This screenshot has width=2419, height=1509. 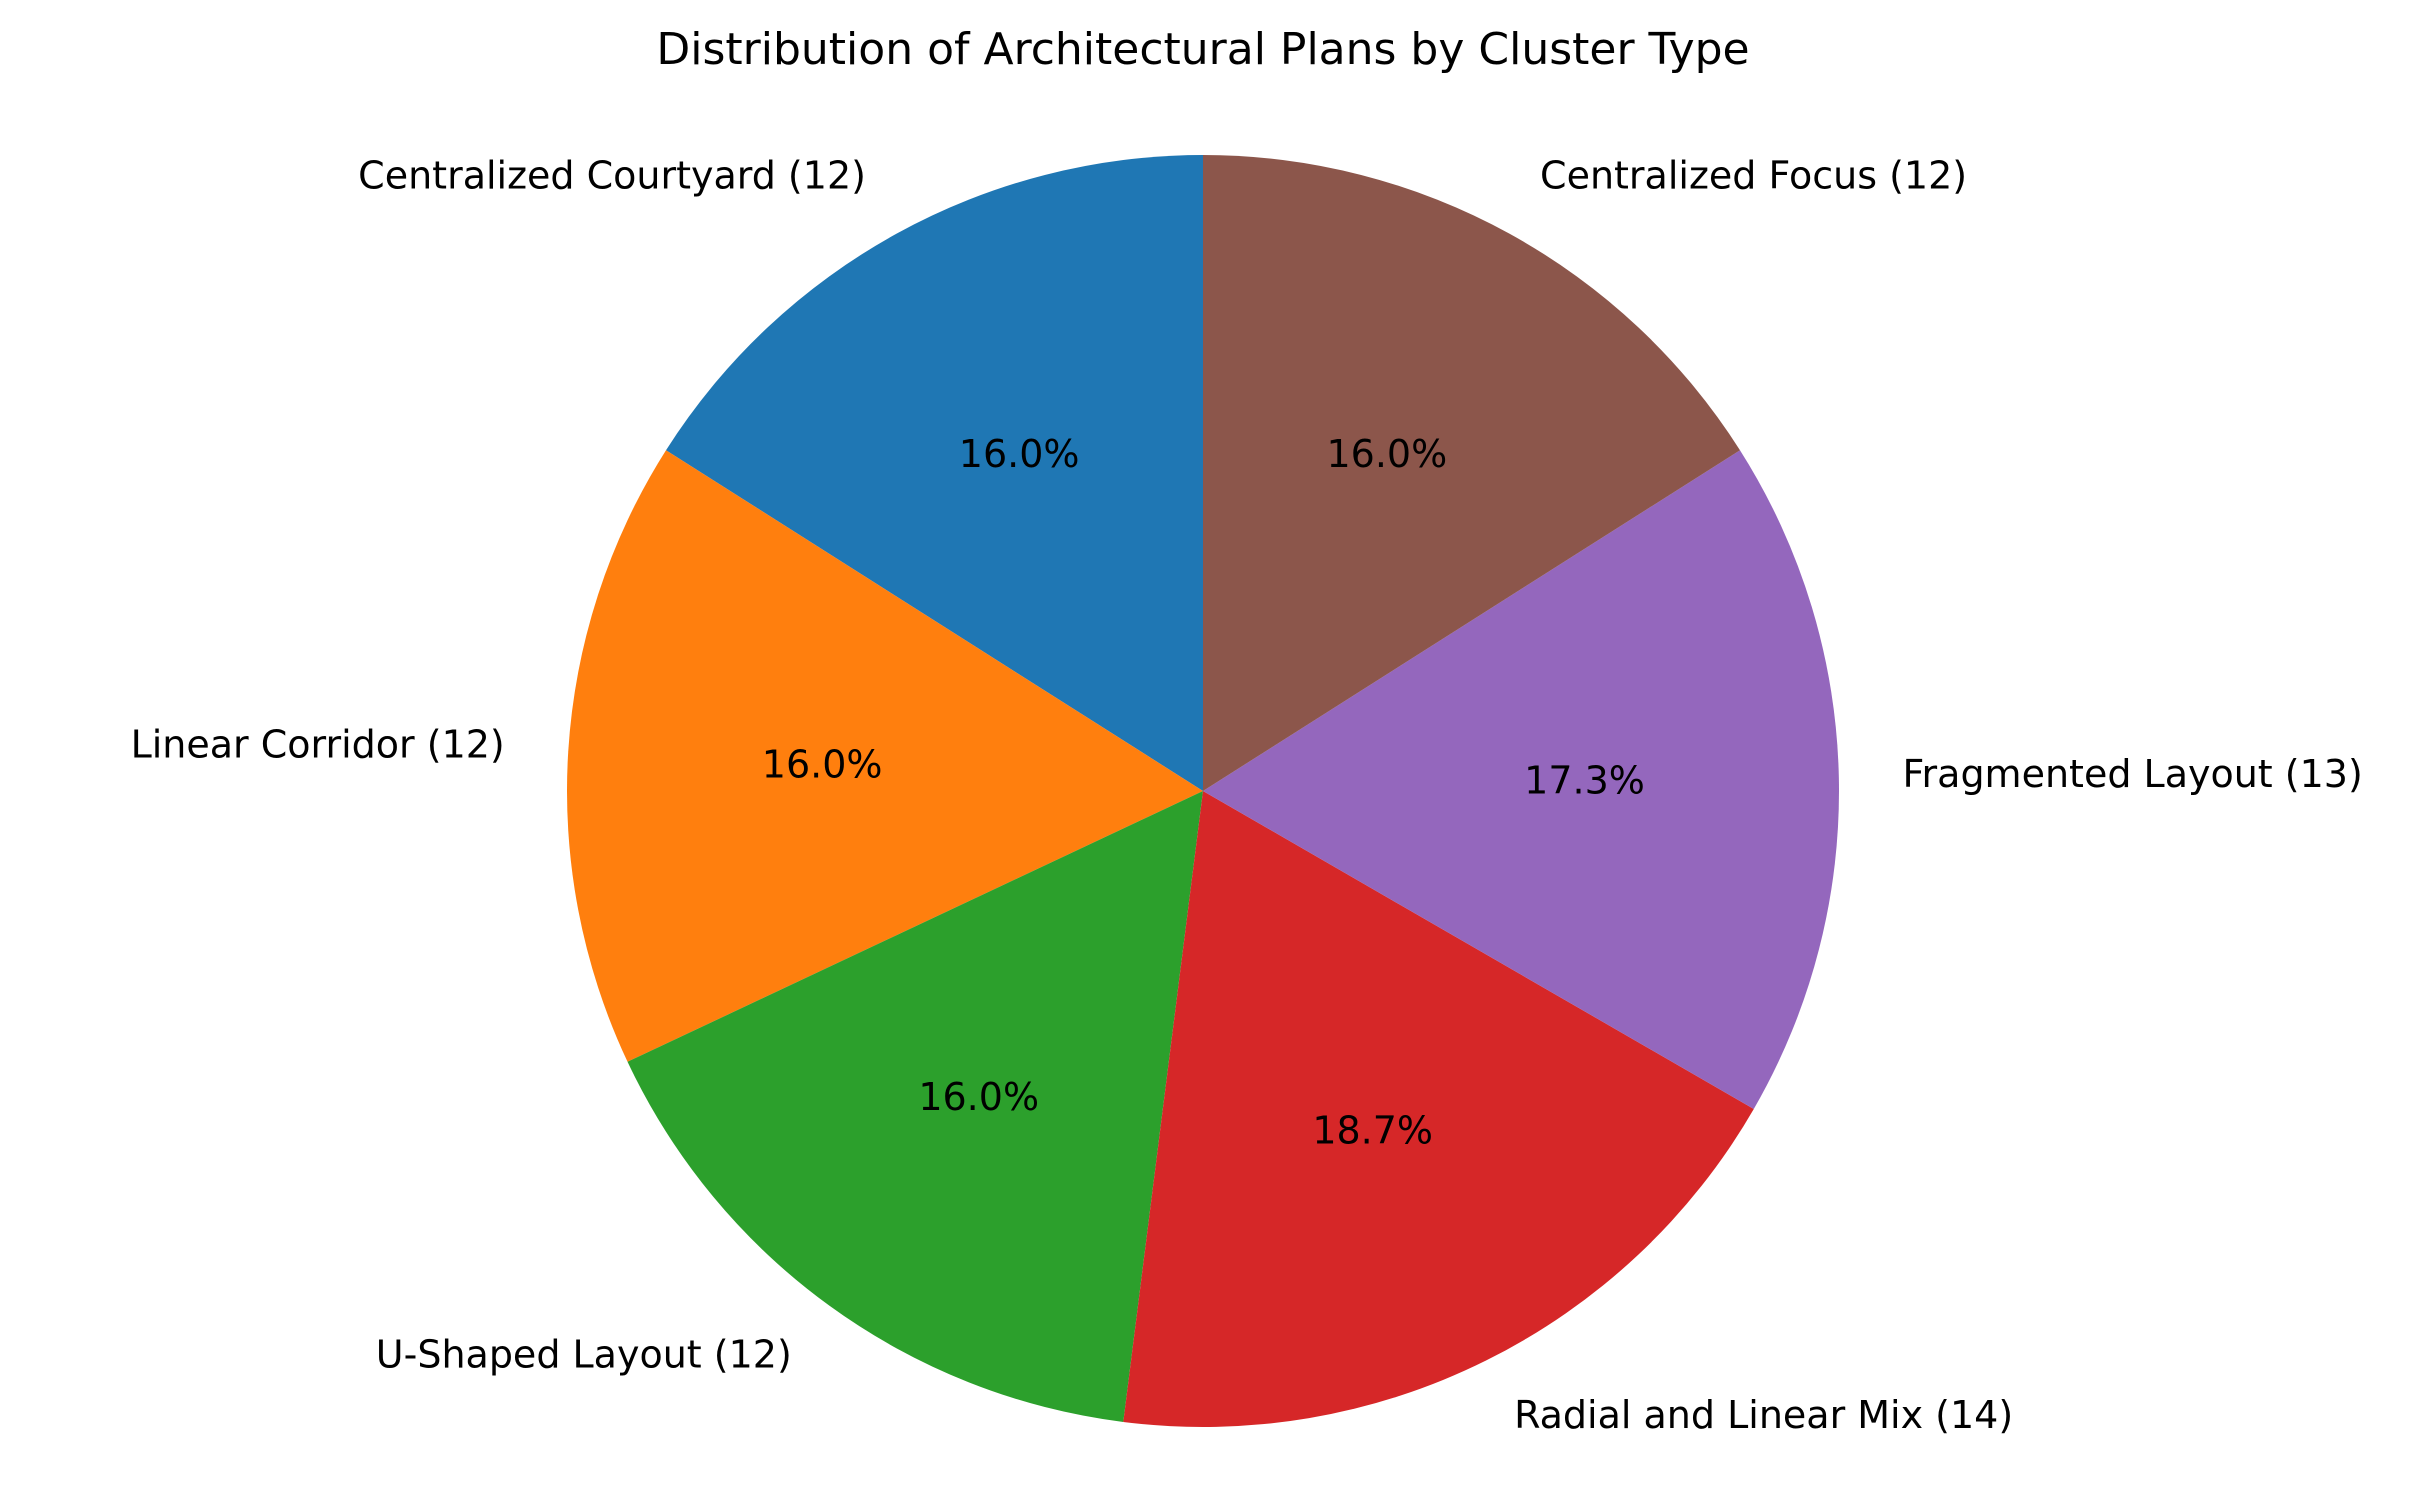 I want to click on slice-label: Centralized Courtyard (12), so click(x=612, y=175).